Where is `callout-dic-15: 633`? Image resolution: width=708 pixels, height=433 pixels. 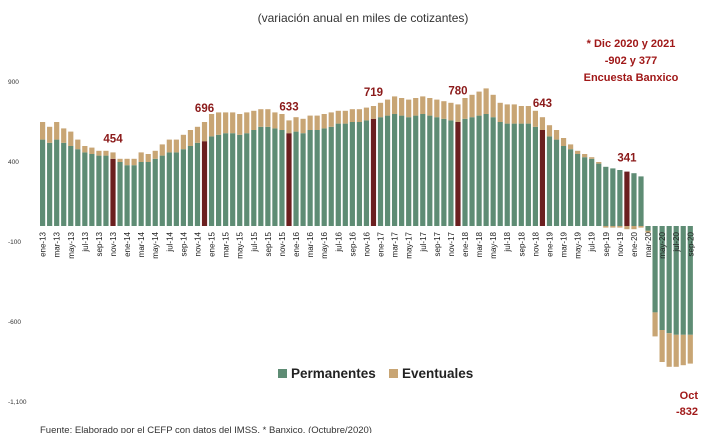
callout-dic-15: 633 is located at coordinates (288, 107).